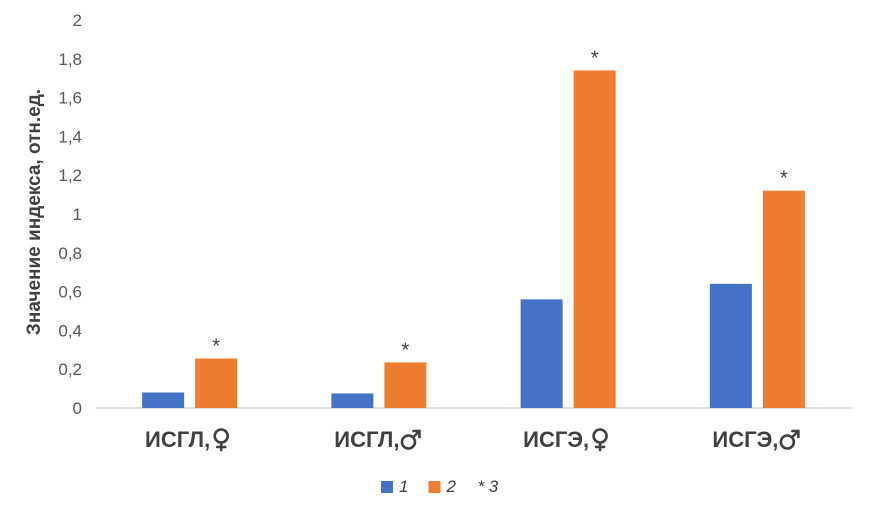  What do you see at coordinates (70, 175) in the screenshot?
I see `y-tick-label: 1,2` at bounding box center [70, 175].